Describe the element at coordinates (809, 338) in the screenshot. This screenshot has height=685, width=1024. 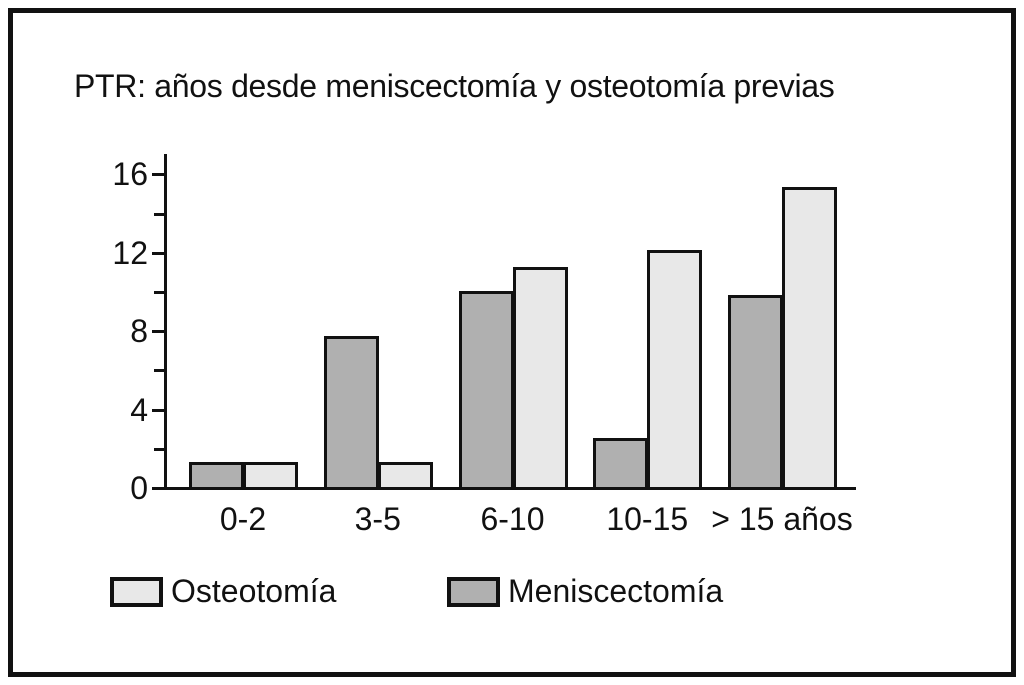
I see `bar-osteotom-a-15-a-os` at that location.